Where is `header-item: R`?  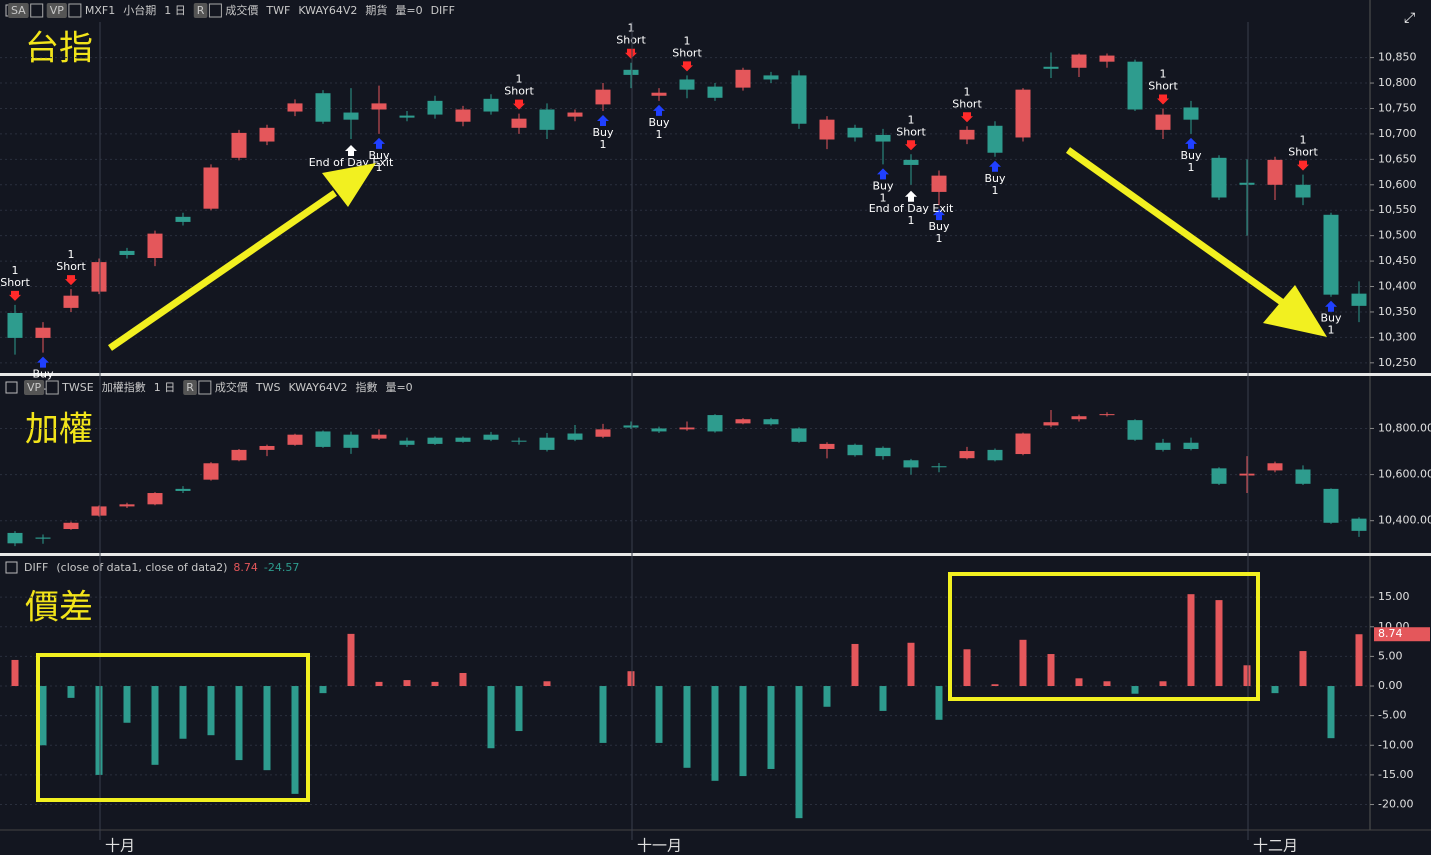 header-item: R is located at coordinates (201, 10).